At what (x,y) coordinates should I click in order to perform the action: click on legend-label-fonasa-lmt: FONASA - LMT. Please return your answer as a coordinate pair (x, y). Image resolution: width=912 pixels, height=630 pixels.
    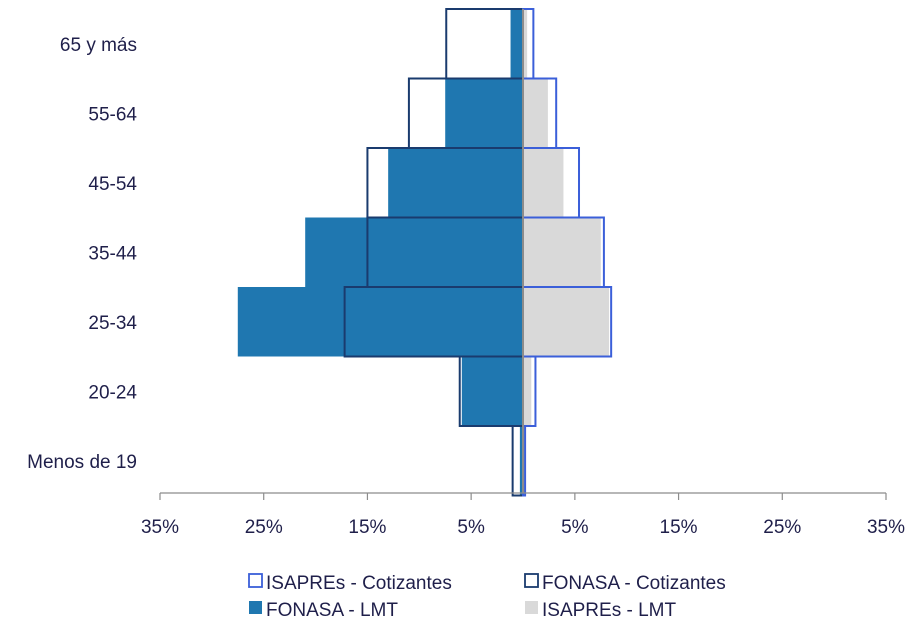
    Looking at the image, I should click on (332, 610).